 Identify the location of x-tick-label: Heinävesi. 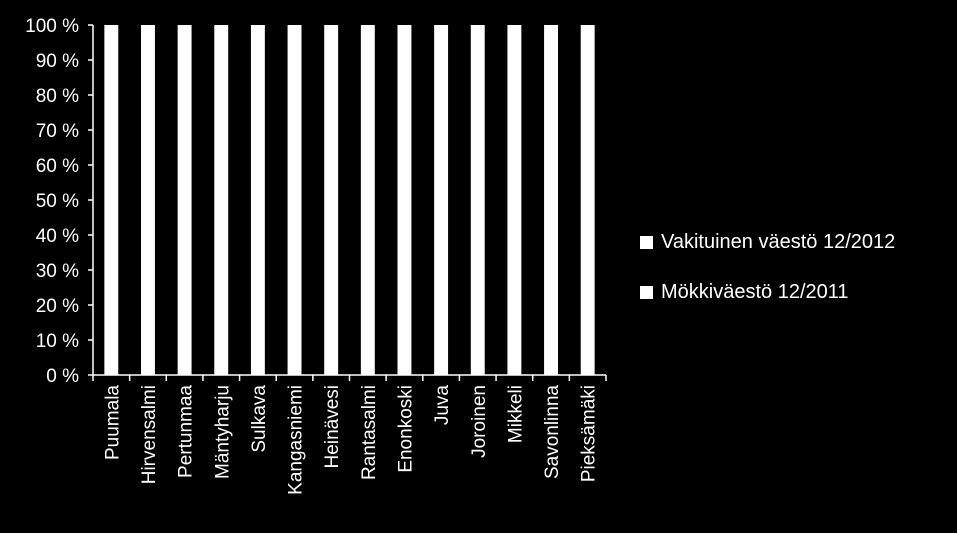
(332, 426).